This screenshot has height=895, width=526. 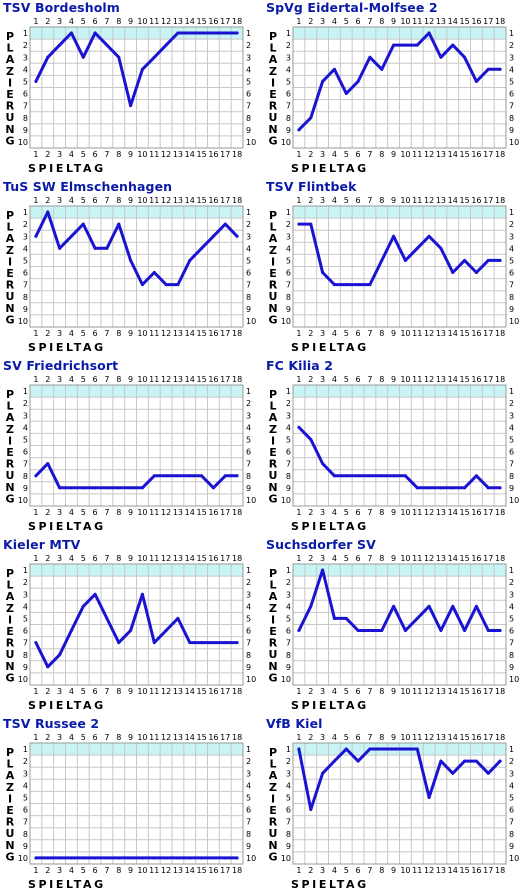 I want to click on chart-title: Kieler MTV, so click(x=42, y=544).